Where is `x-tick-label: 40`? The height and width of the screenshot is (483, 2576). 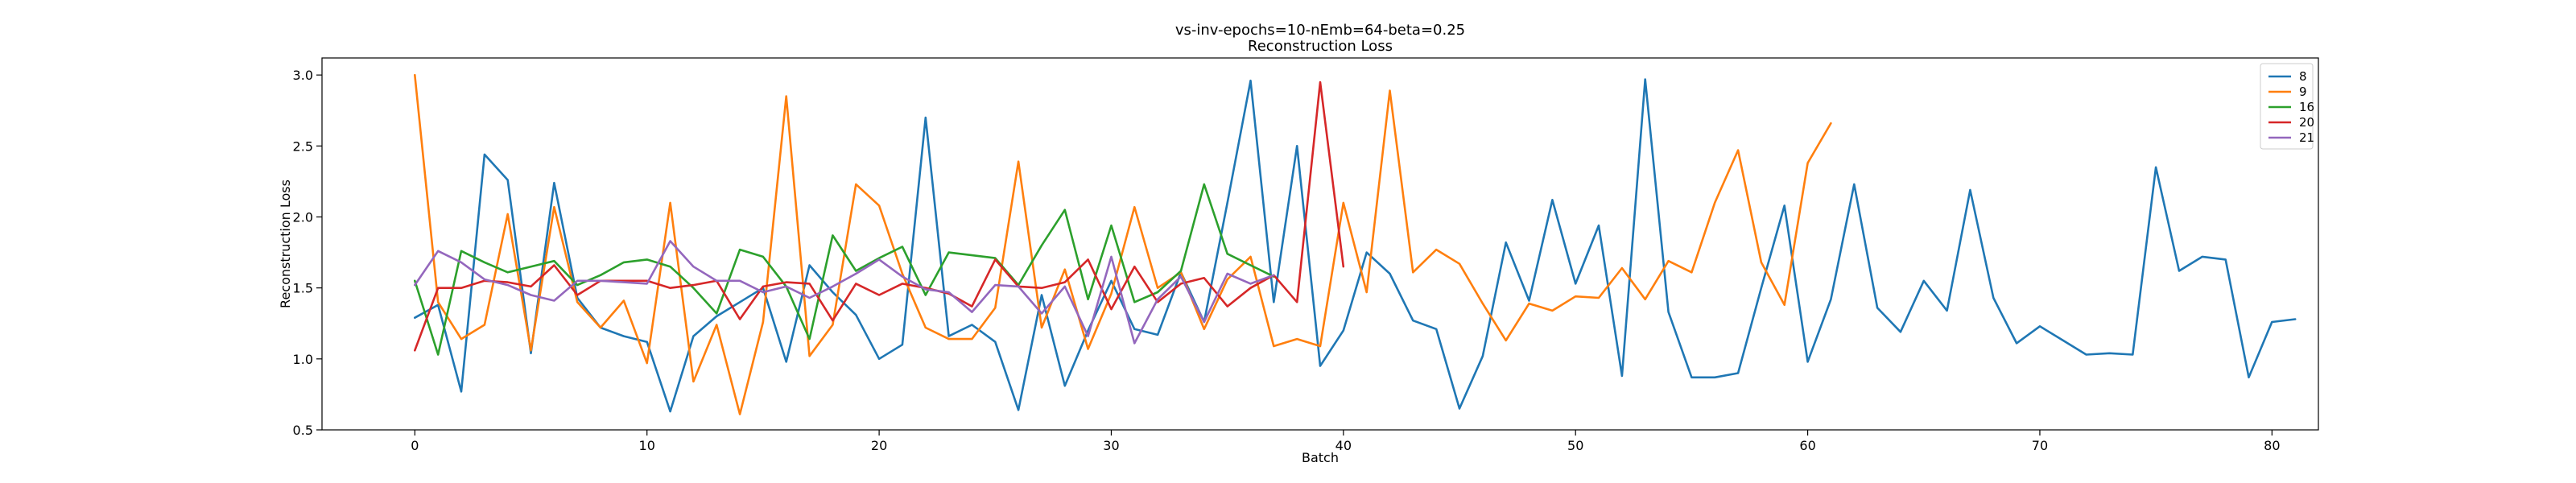
x-tick-label: 40 is located at coordinates (1343, 445).